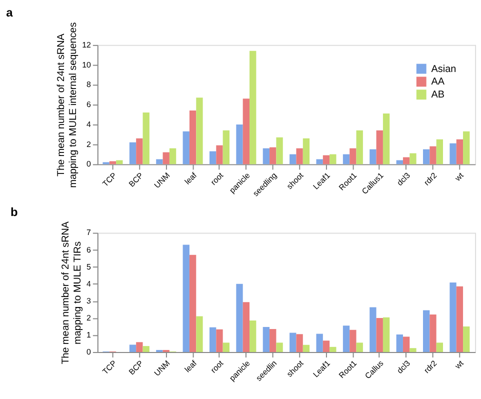 The width and height of the screenshot is (481, 399). What do you see at coordinates (87, 65) in the screenshot?
I see `y-tick-label: 10` at bounding box center [87, 65].